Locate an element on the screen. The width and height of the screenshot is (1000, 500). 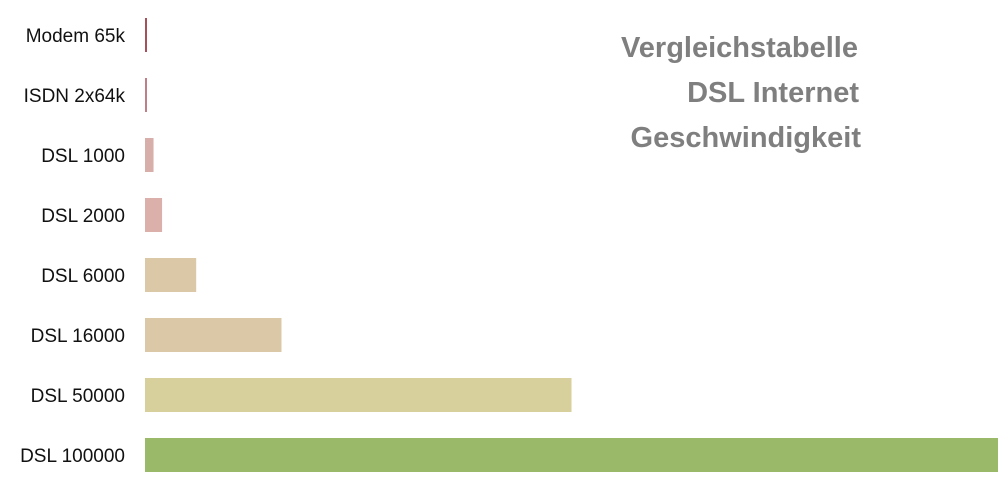
category-label: DSL 100000 is located at coordinates (72, 456).